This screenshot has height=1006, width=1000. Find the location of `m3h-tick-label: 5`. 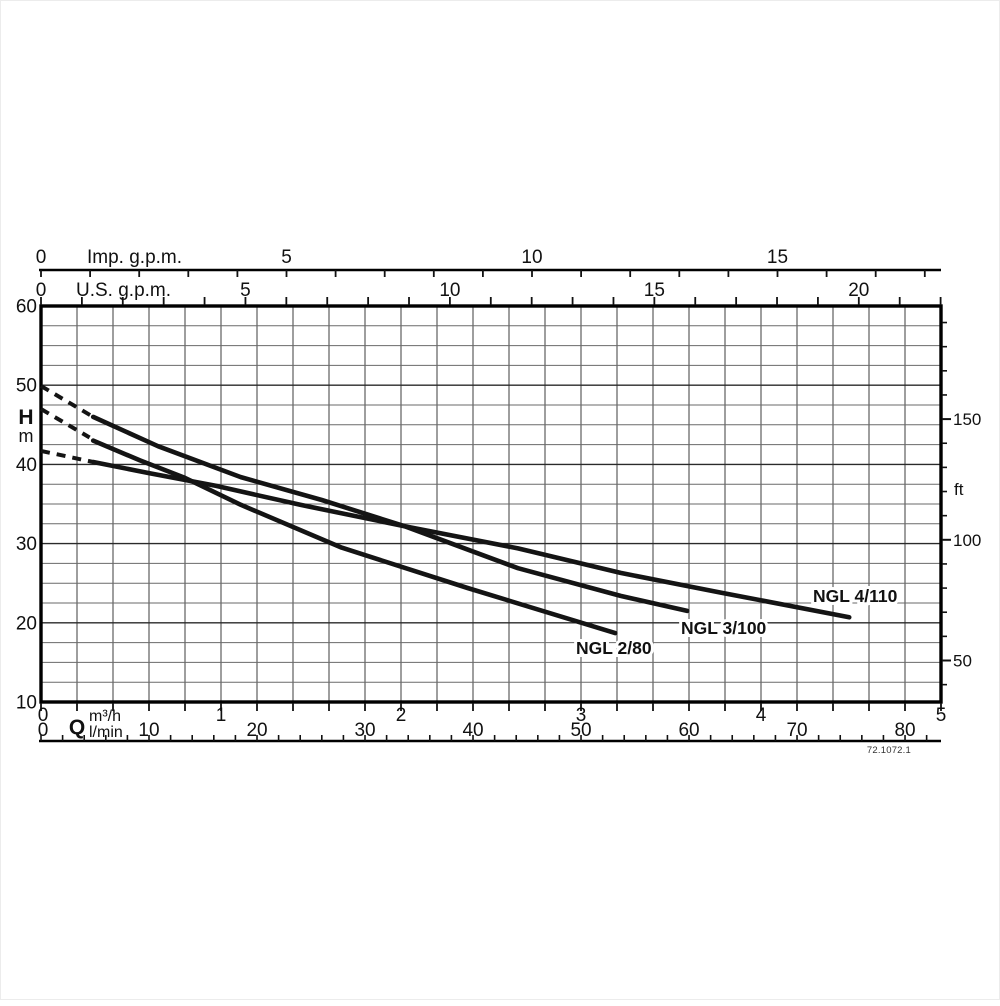

m3h-tick-label: 5 is located at coordinates (941, 715).